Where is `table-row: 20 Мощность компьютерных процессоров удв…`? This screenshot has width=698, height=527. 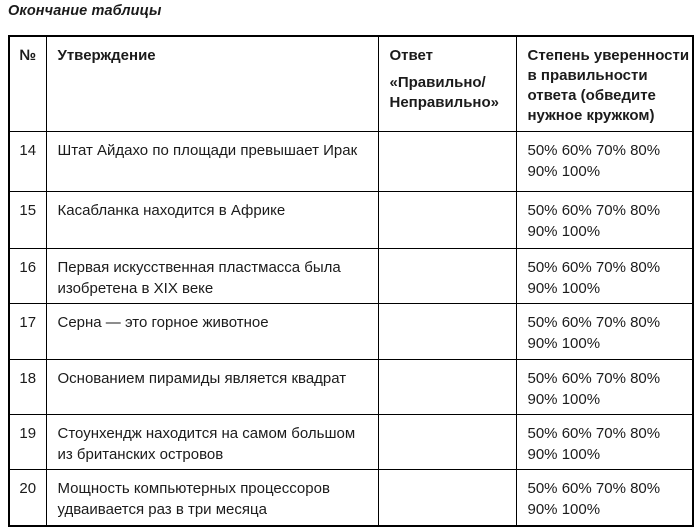
table-row: 20 Мощность компьютерных процессоров удв… is located at coordinates (351, 497).